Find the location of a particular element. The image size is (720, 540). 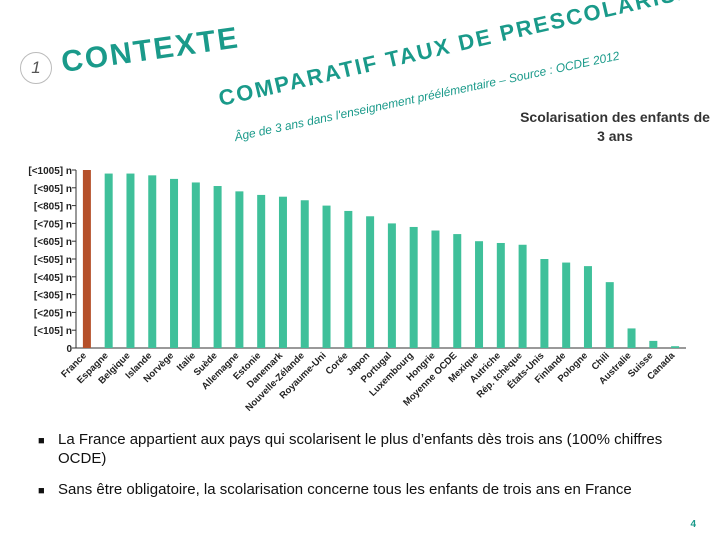

y-tick-label: [<305] n is located at coordinates (53, 296).